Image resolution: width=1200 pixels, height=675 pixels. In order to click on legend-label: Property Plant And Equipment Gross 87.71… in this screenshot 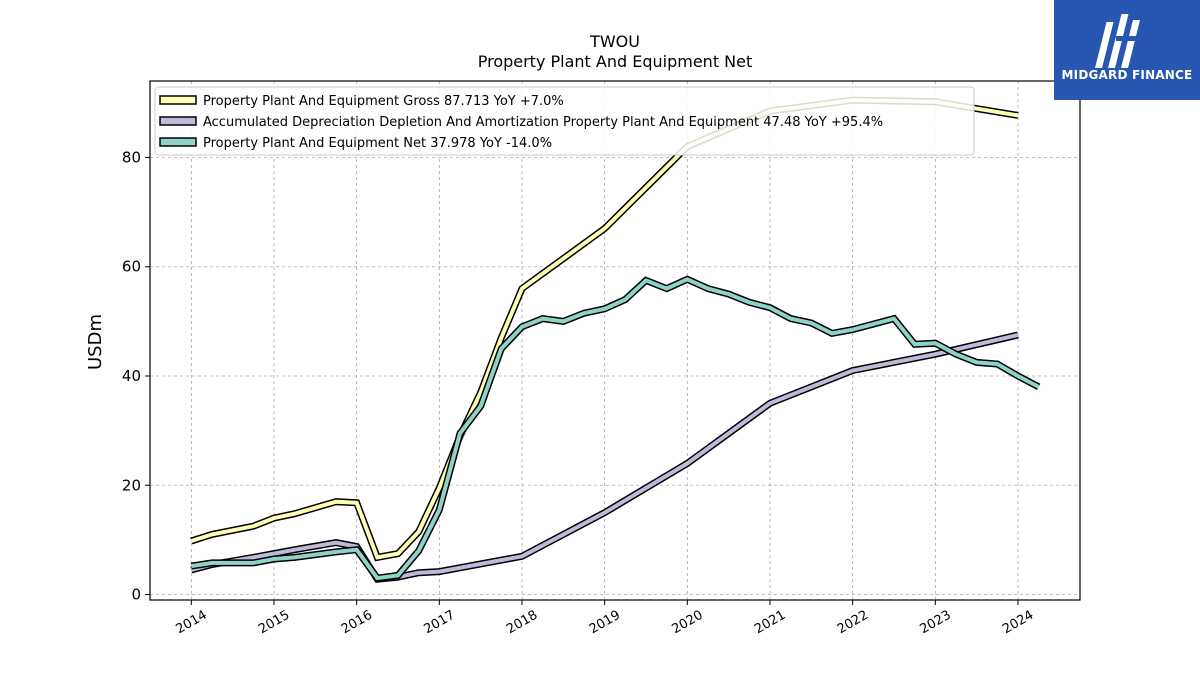, I will do `click(383, 101)`.